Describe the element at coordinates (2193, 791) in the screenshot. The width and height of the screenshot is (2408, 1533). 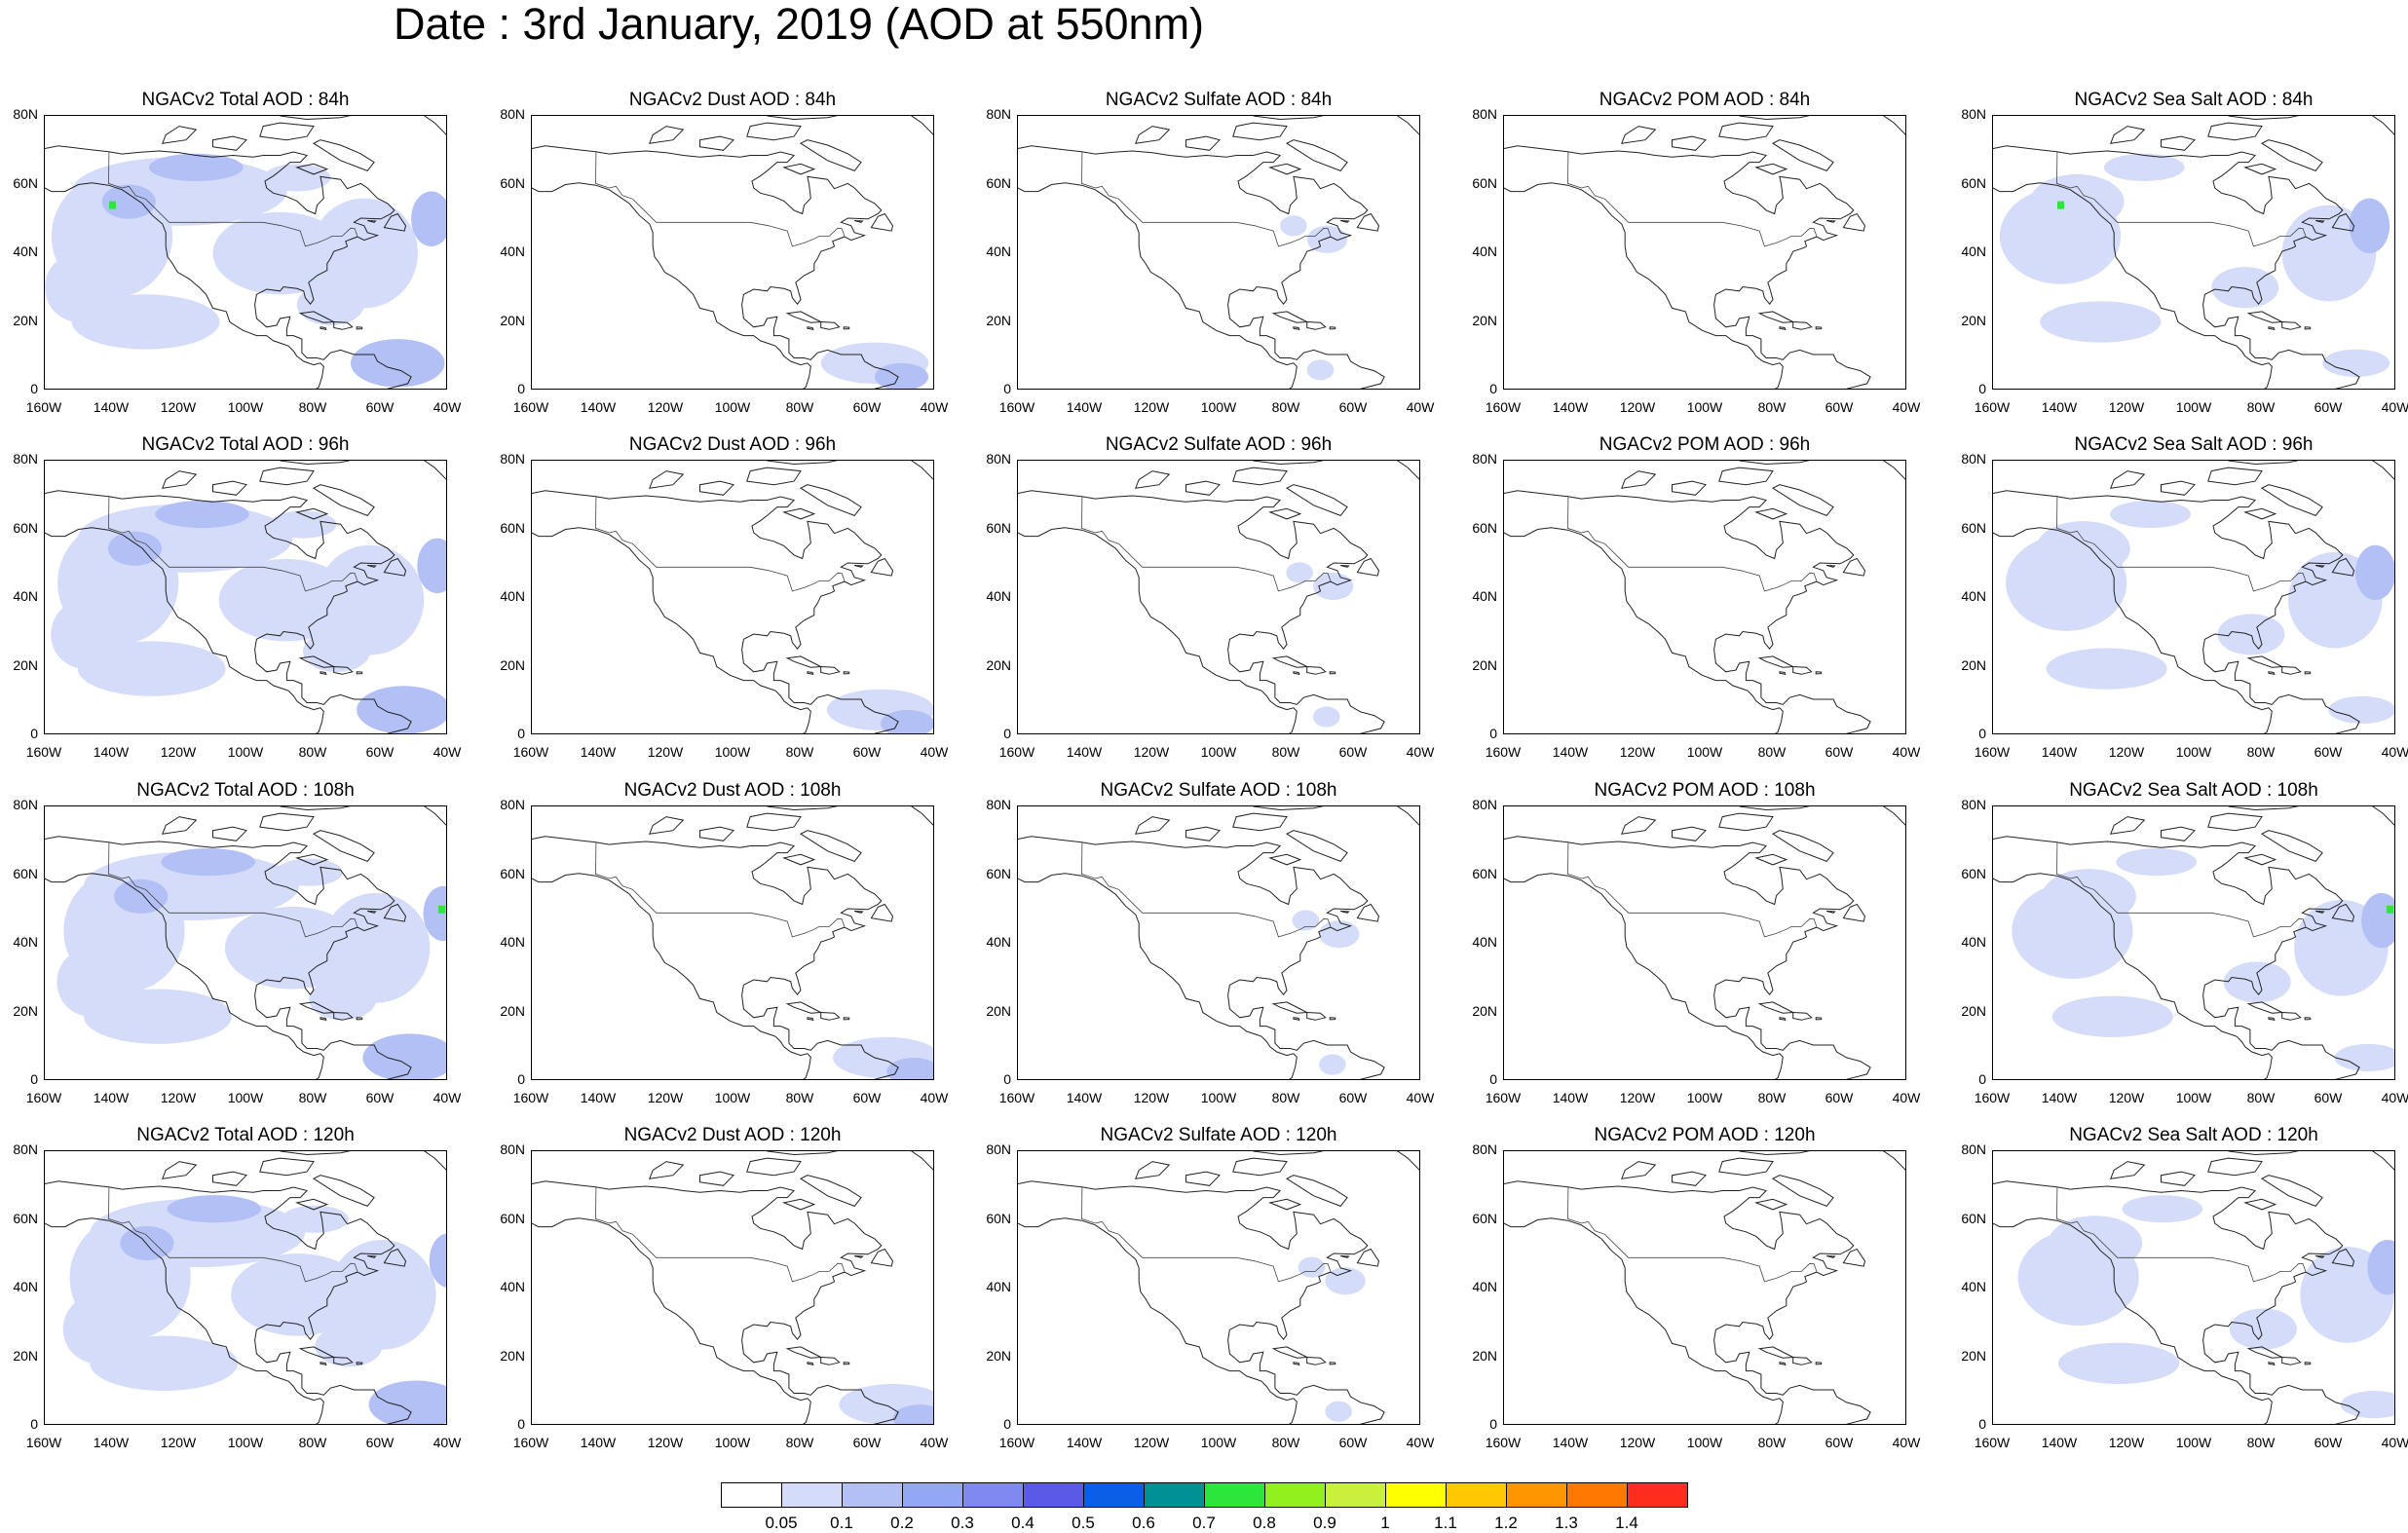
I see `panel-title: NGACv2 Sea Salt AOD : 108h` at that location.